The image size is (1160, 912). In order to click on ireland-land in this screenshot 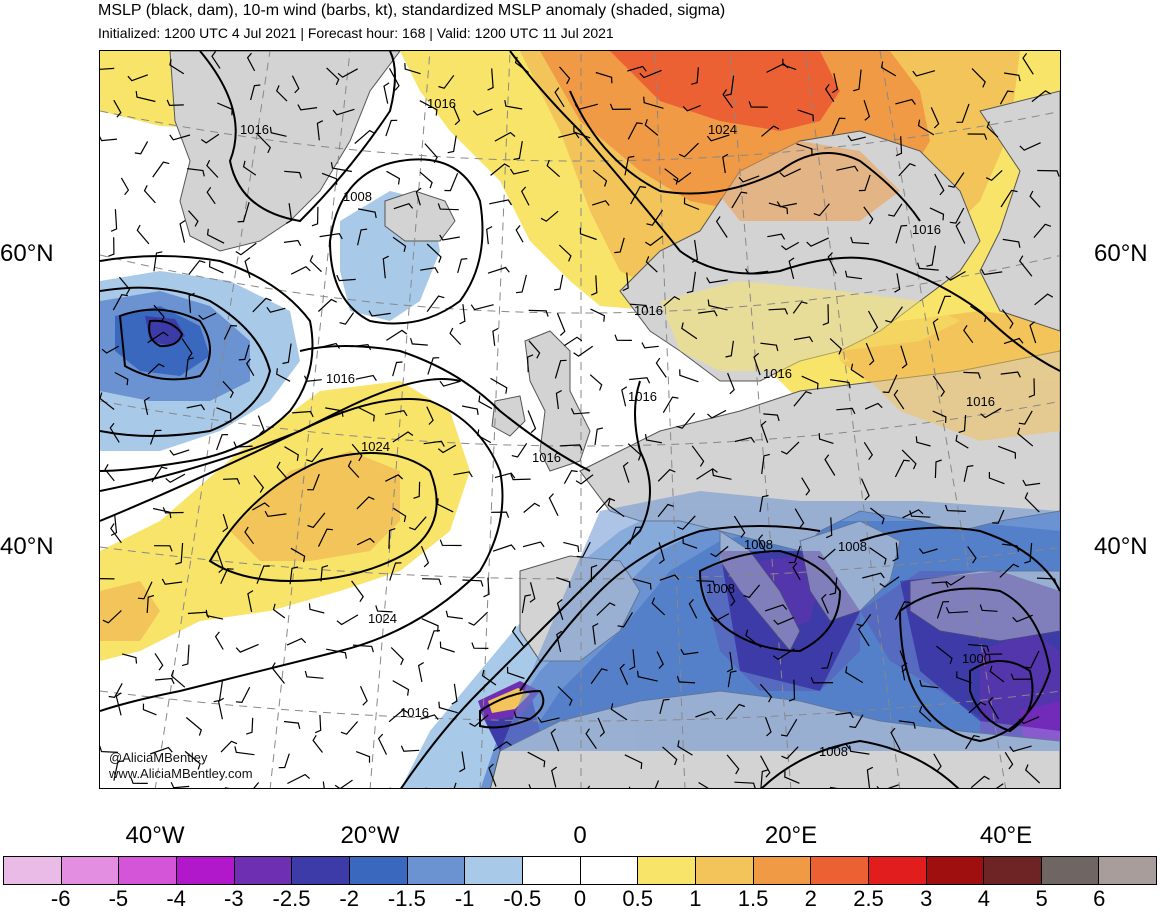, I will do `click(508, 416)`.